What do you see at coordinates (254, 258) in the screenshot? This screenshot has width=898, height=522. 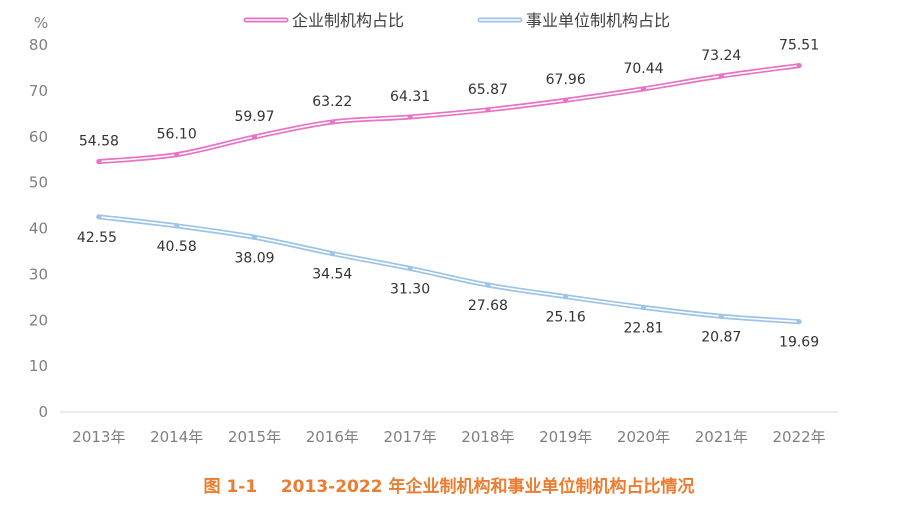 I see `data-label: 38.09` at bounding box center [254, 258].